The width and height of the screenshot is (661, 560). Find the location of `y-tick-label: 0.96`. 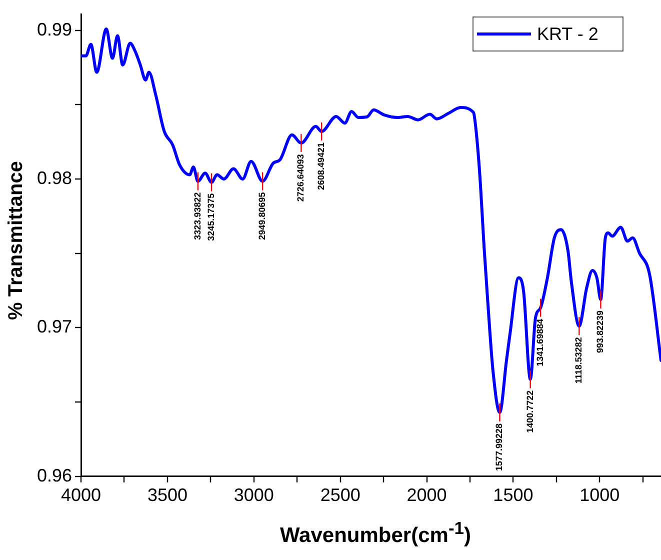

y-tick-label: 0.96 is located at coordinates (54, 475).